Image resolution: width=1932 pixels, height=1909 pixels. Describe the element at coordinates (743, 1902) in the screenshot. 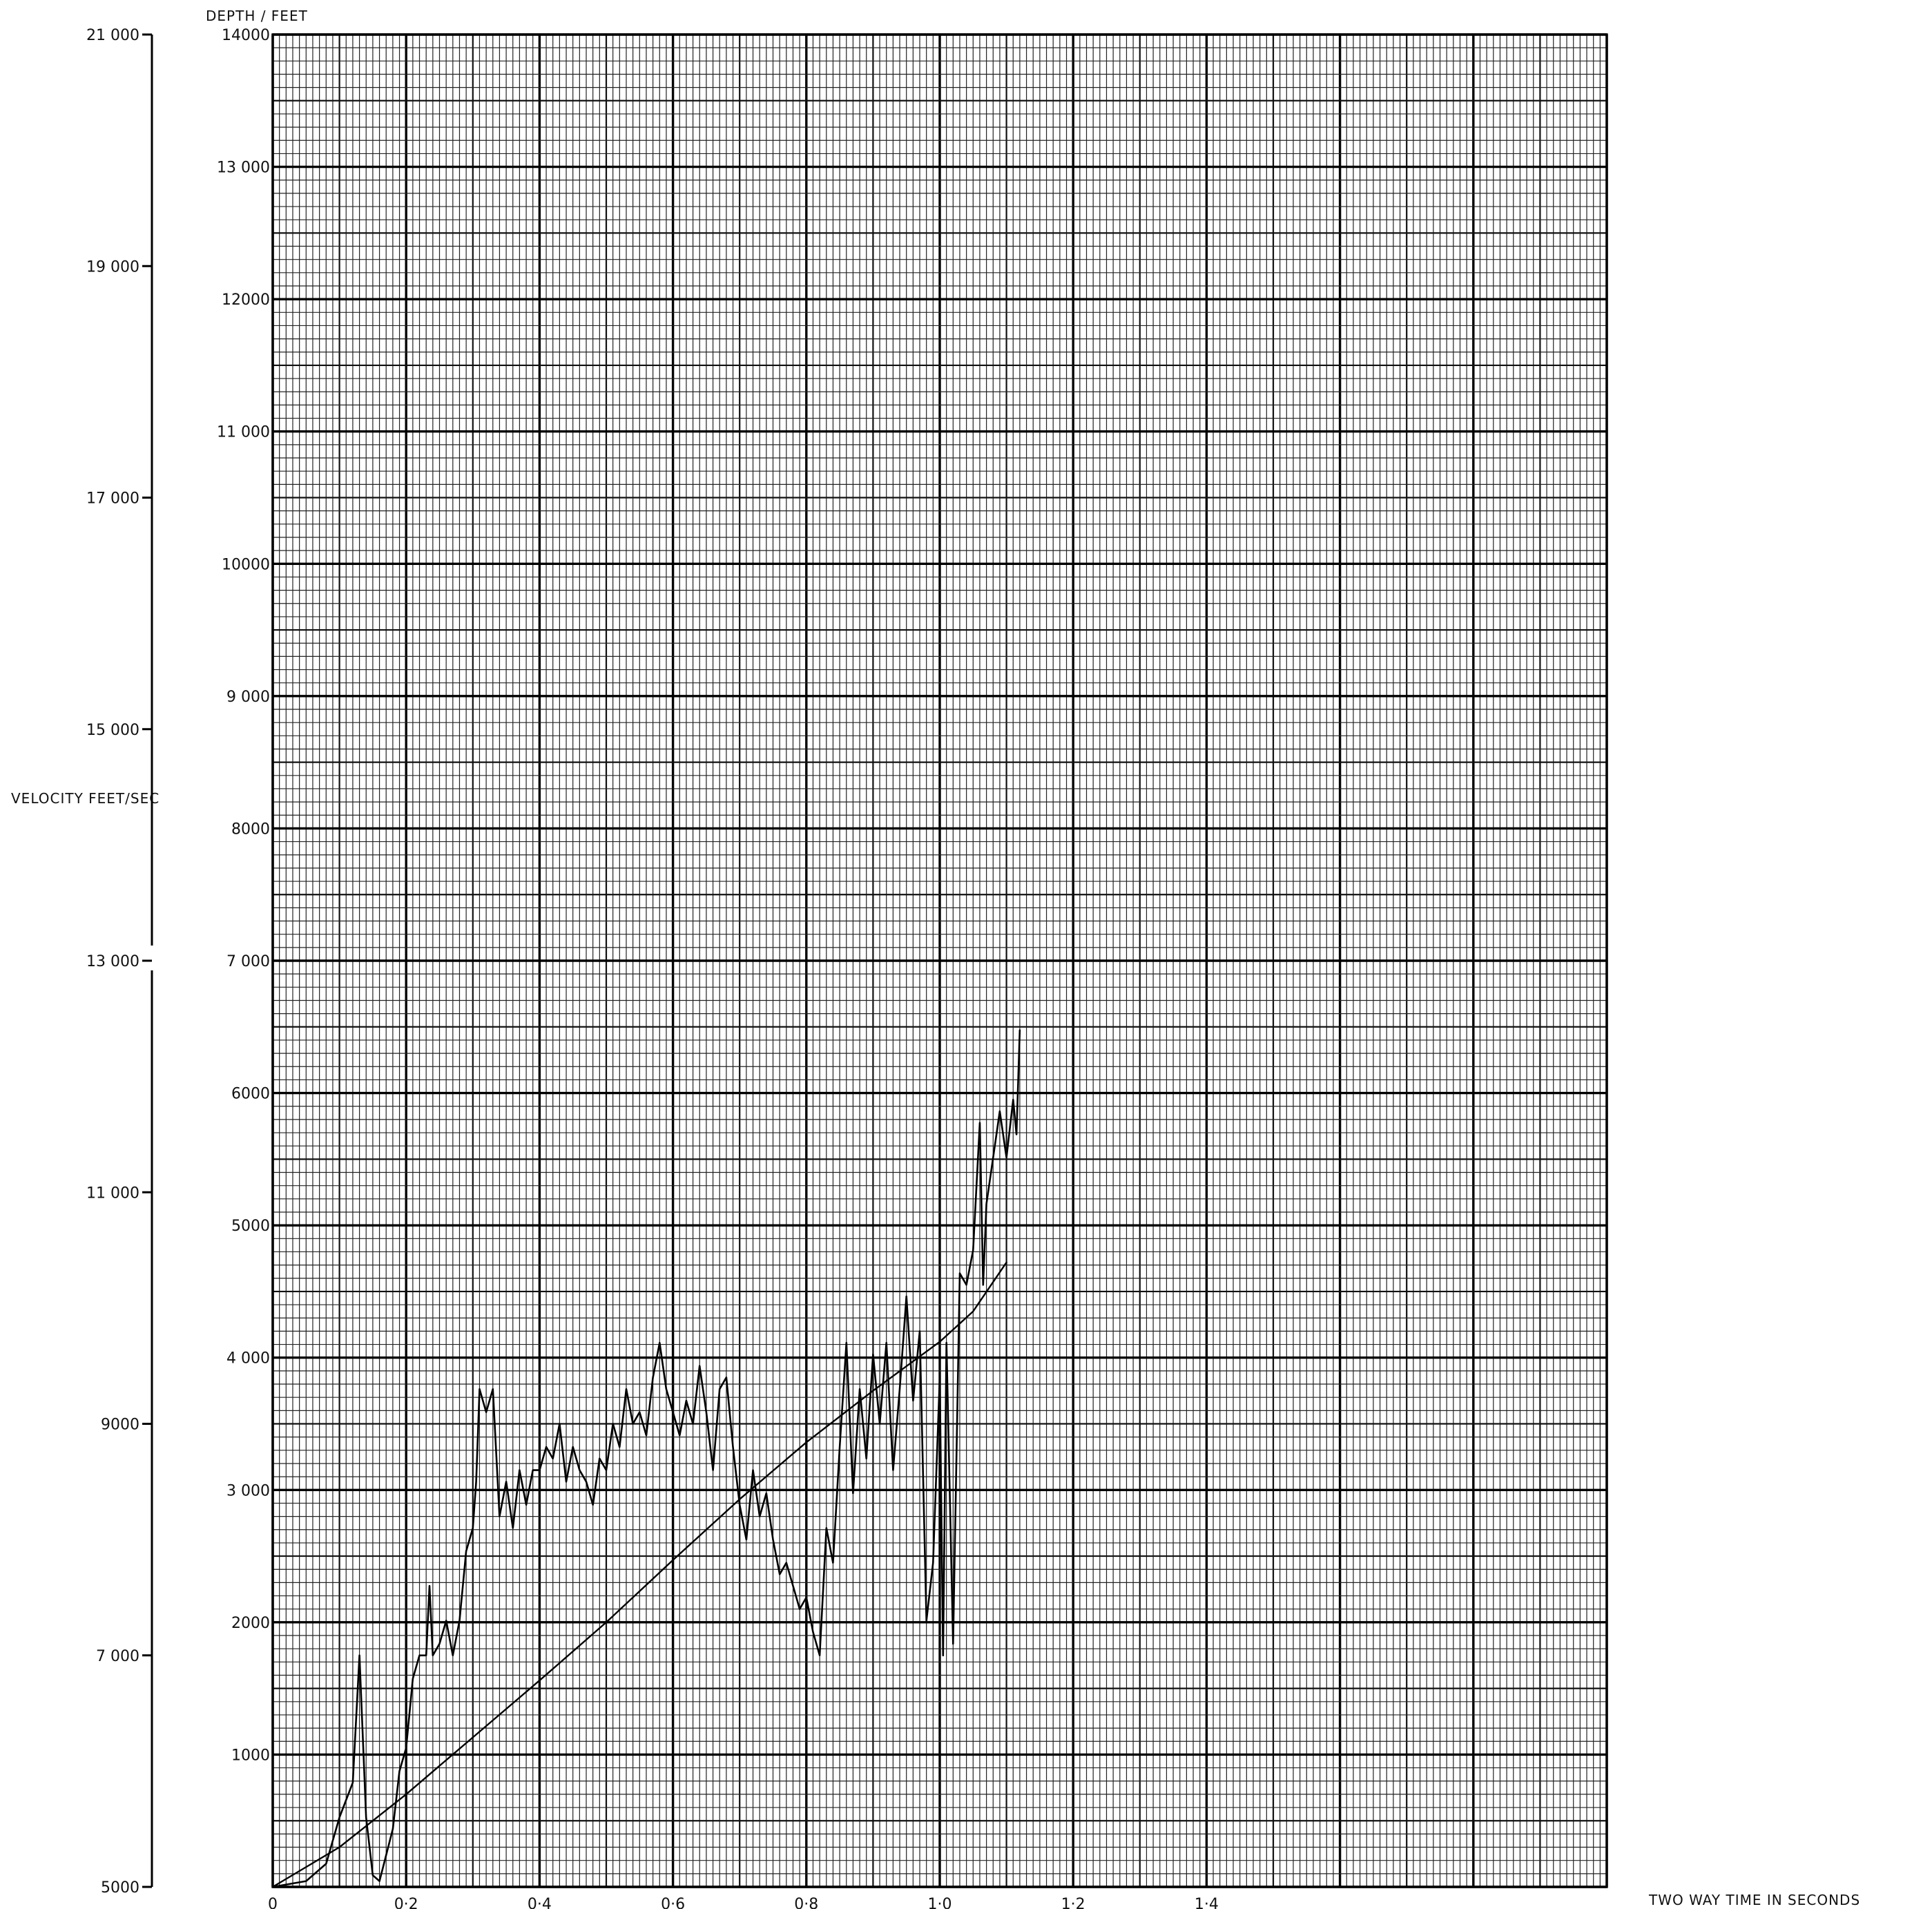

I see `x-axis: 0 0·2 0·4 0·6 0·8 1·0 1·2 1·4` at that location.